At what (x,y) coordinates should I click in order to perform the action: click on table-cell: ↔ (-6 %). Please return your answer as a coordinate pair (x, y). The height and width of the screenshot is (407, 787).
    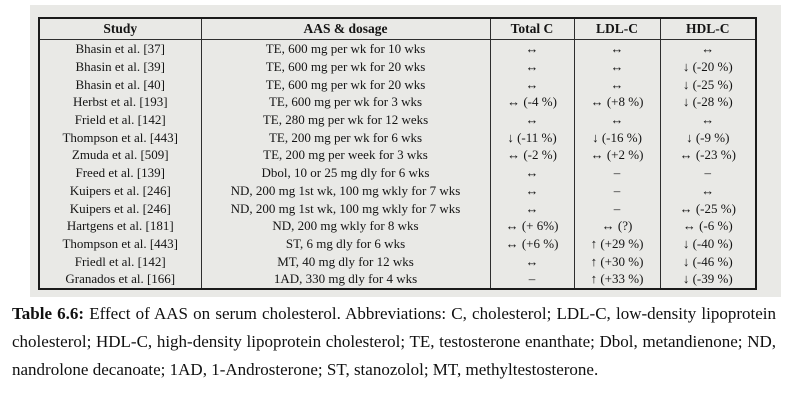
    Looking at the image, I should click on (708, 225).